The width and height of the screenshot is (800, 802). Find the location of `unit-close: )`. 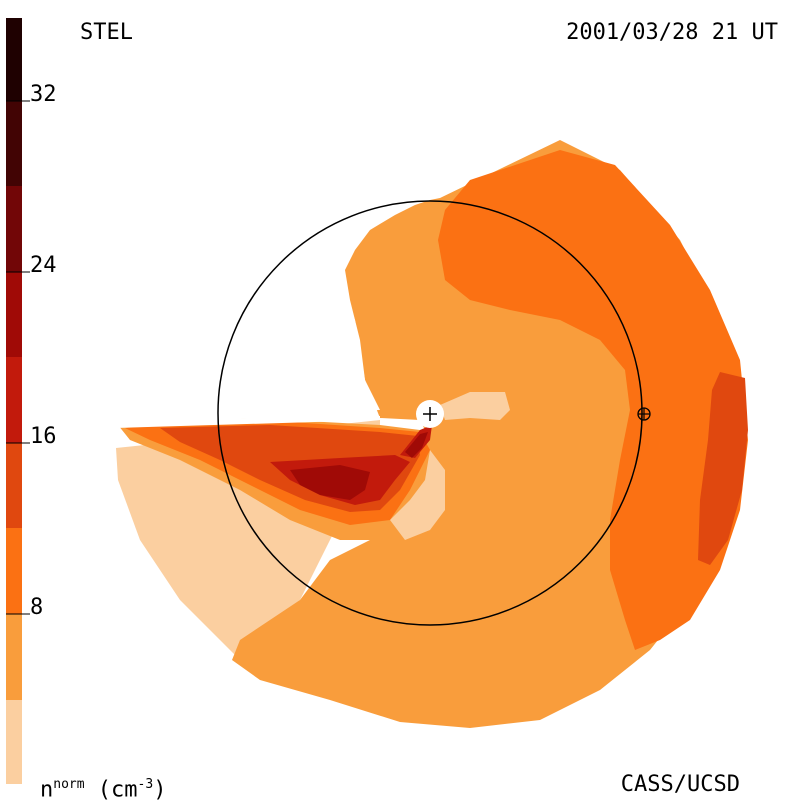

unit-close: ) is located at coordinates (160, 789).